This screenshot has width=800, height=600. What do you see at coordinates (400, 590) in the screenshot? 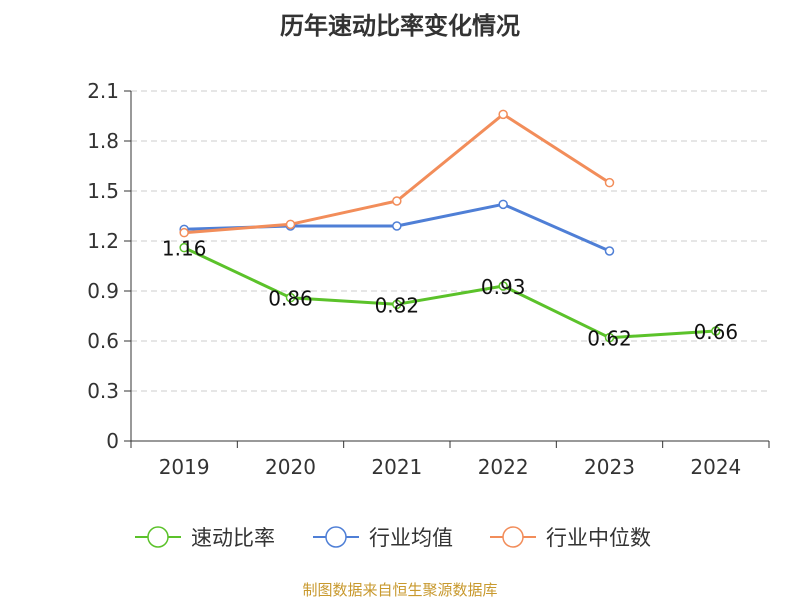
I see `source-note: 制图数据来自恒生聚源数据库` at bounding box center [400, 590].